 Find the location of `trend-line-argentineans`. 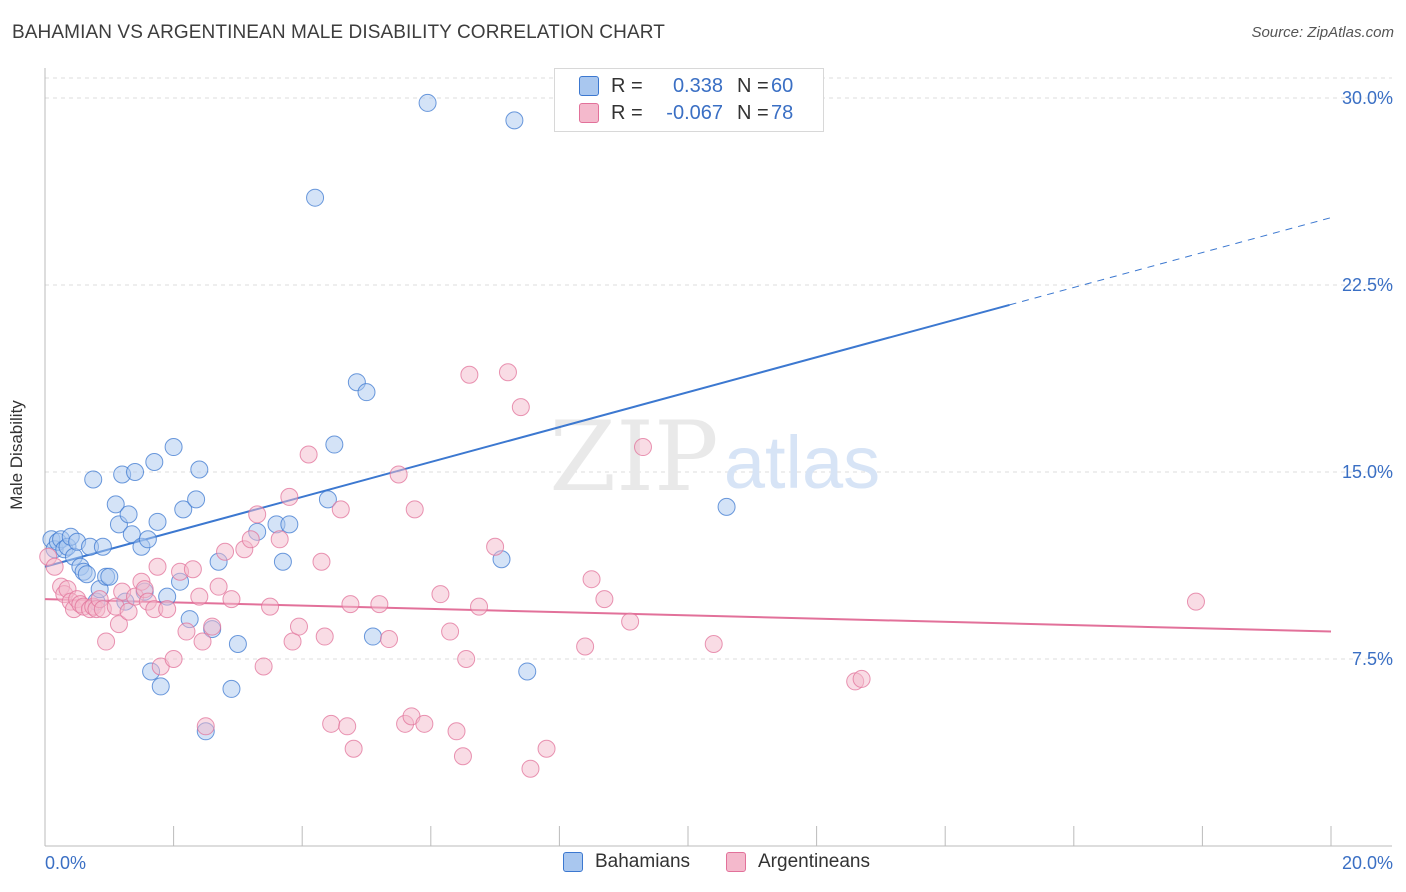

trend-line-argentineans is located at coordinates (688, 615).